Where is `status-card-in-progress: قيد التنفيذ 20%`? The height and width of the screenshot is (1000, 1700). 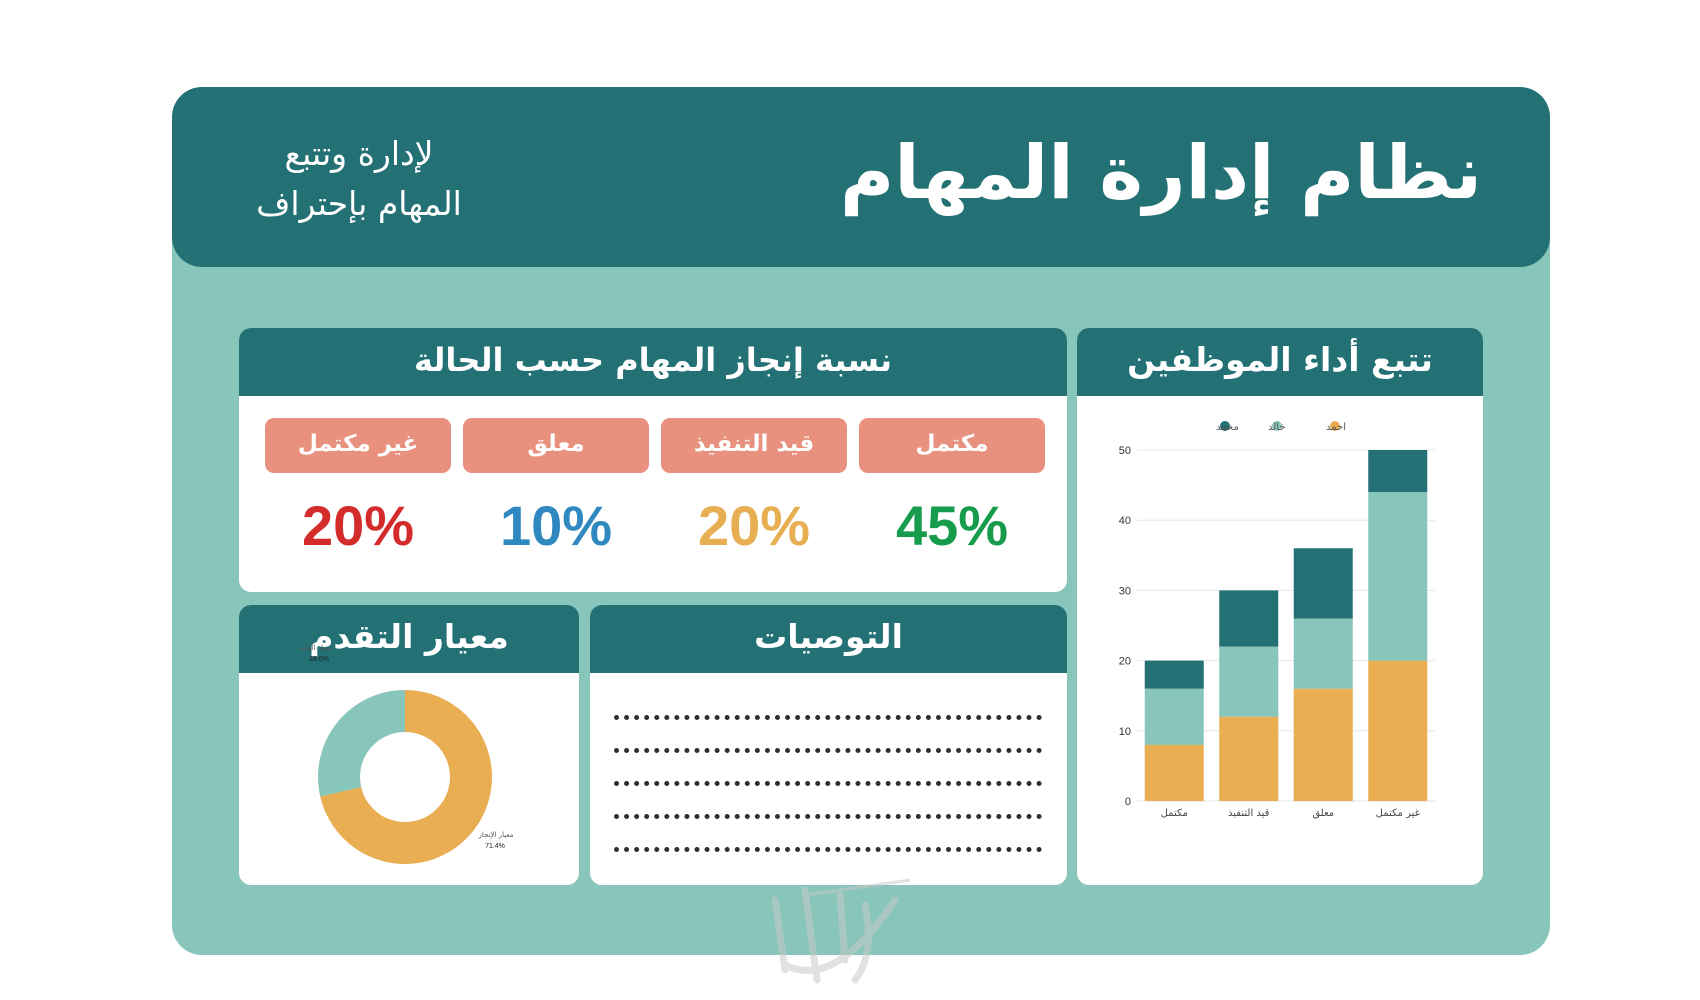
status-card-in-progress: قيد التنفيذ 20% is located at coordinates (754, 488).